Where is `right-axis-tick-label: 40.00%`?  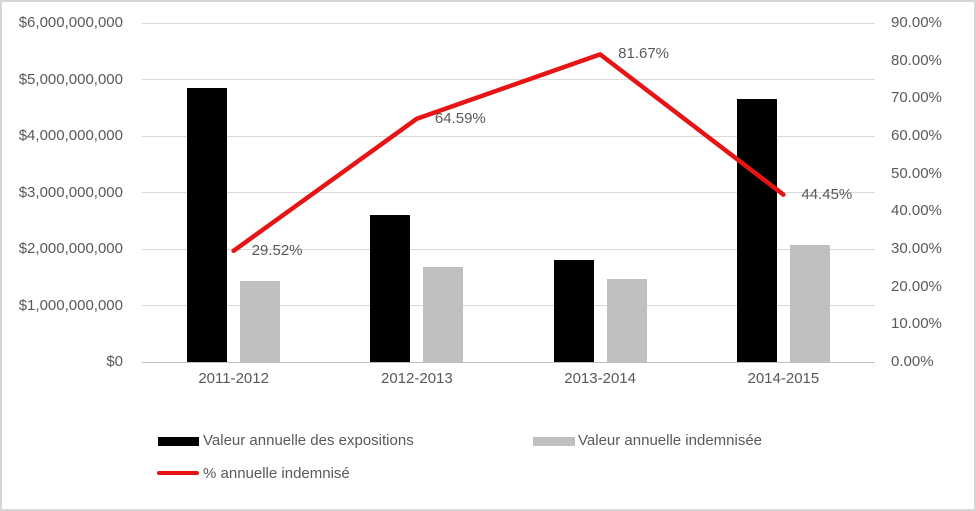
right-axis-tick-label: 40.00% is located at coordinates (916, 211).